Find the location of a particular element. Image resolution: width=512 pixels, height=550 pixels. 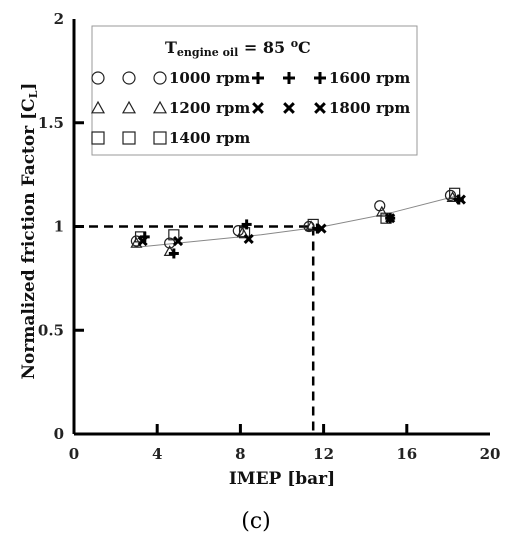

y-tick-label: 1.5 is located at coordinates (51, 123).